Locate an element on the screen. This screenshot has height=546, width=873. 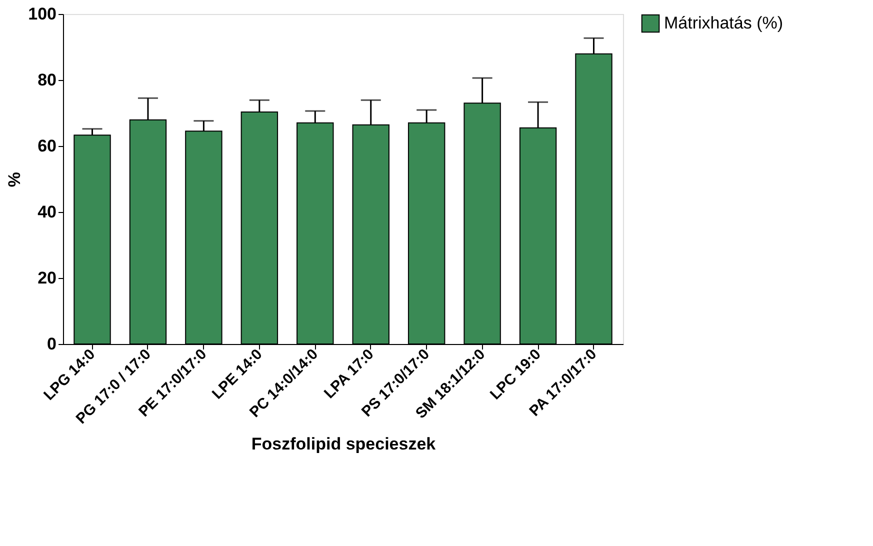
y-tick-label: 80 is located at coordinates (47, 80).